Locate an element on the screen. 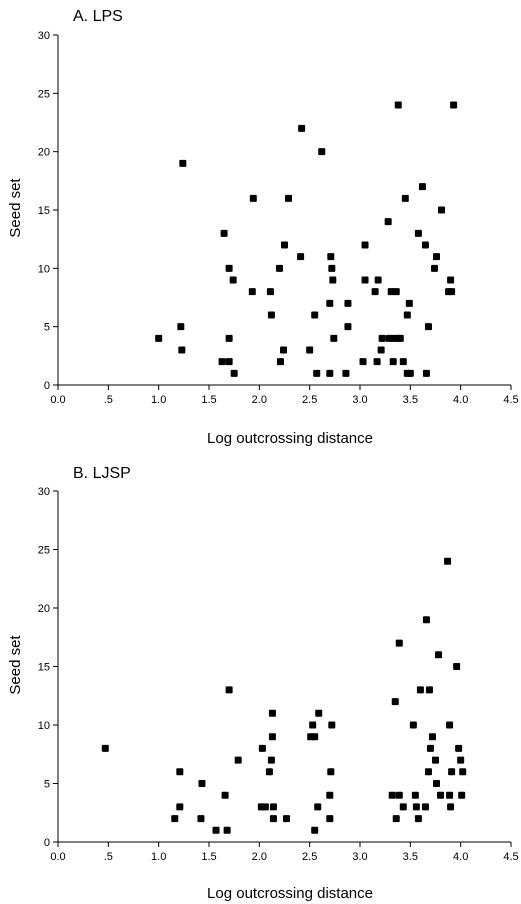  panel-a-x-tick-label: 4.5 is located at coordinates (510, 400).